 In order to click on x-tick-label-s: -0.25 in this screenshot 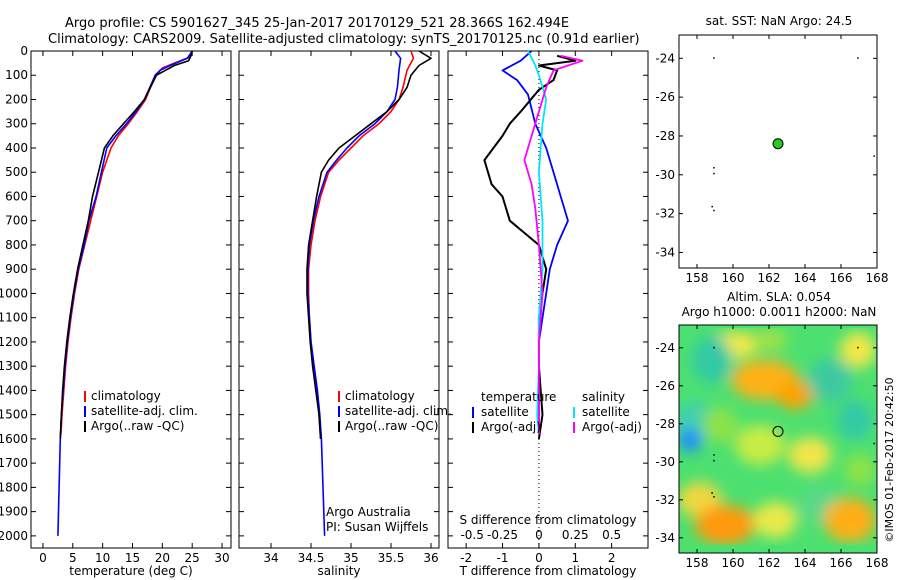, I will do `click(502, 535)`.